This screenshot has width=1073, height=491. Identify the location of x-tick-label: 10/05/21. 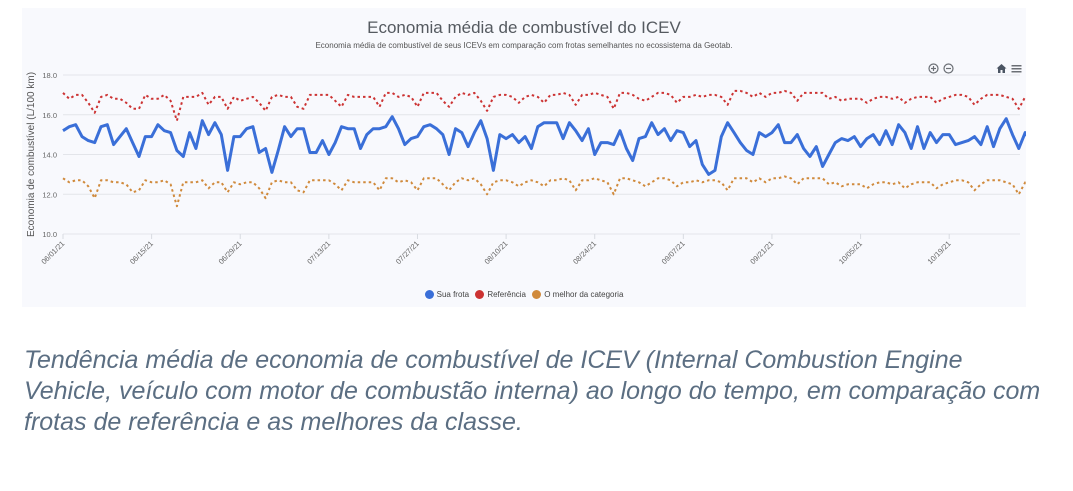
(850, 252).